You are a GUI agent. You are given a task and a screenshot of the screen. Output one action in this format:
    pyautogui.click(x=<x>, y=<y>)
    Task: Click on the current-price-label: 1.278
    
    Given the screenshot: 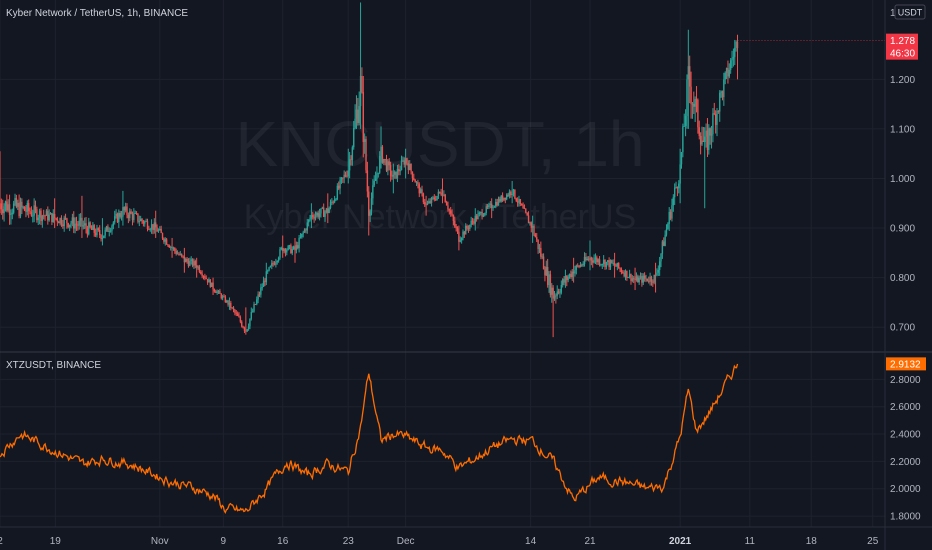 What is the action you would take?
    pyautogui.click(x=902, y=41)
    